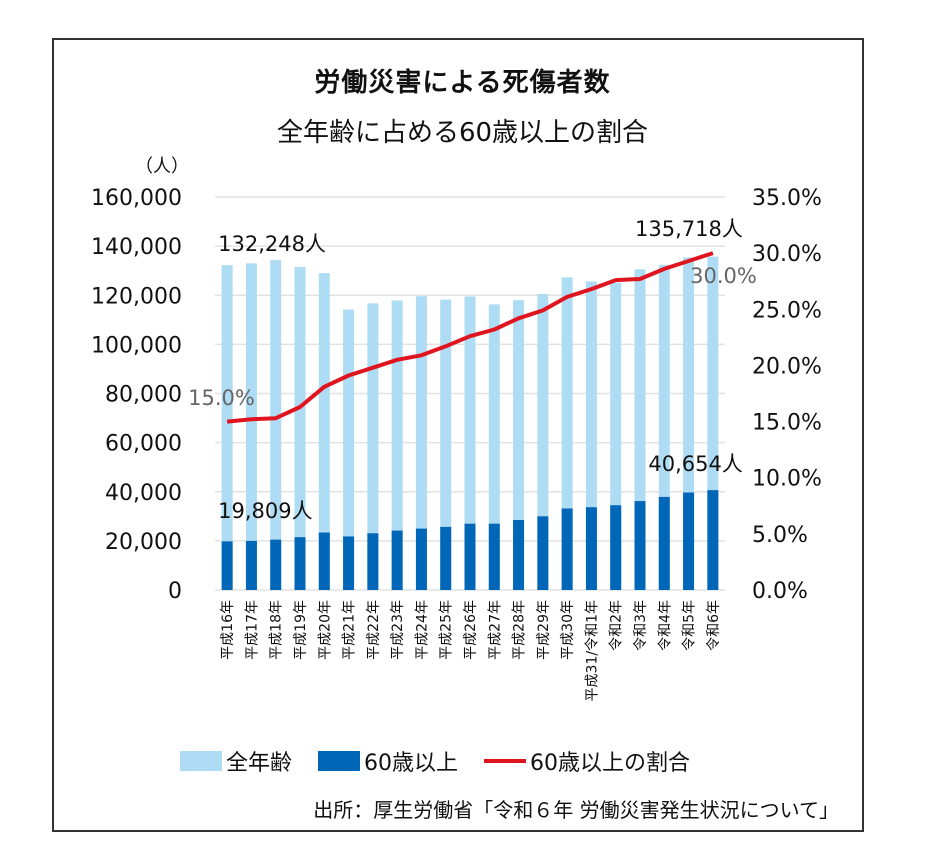 The height and width of the screenshot is (868, 925). What do you see at coordinates (143, 493) in the screenshot?
I see `y-tick-label: 40,000` at bounding box center [143, 493].